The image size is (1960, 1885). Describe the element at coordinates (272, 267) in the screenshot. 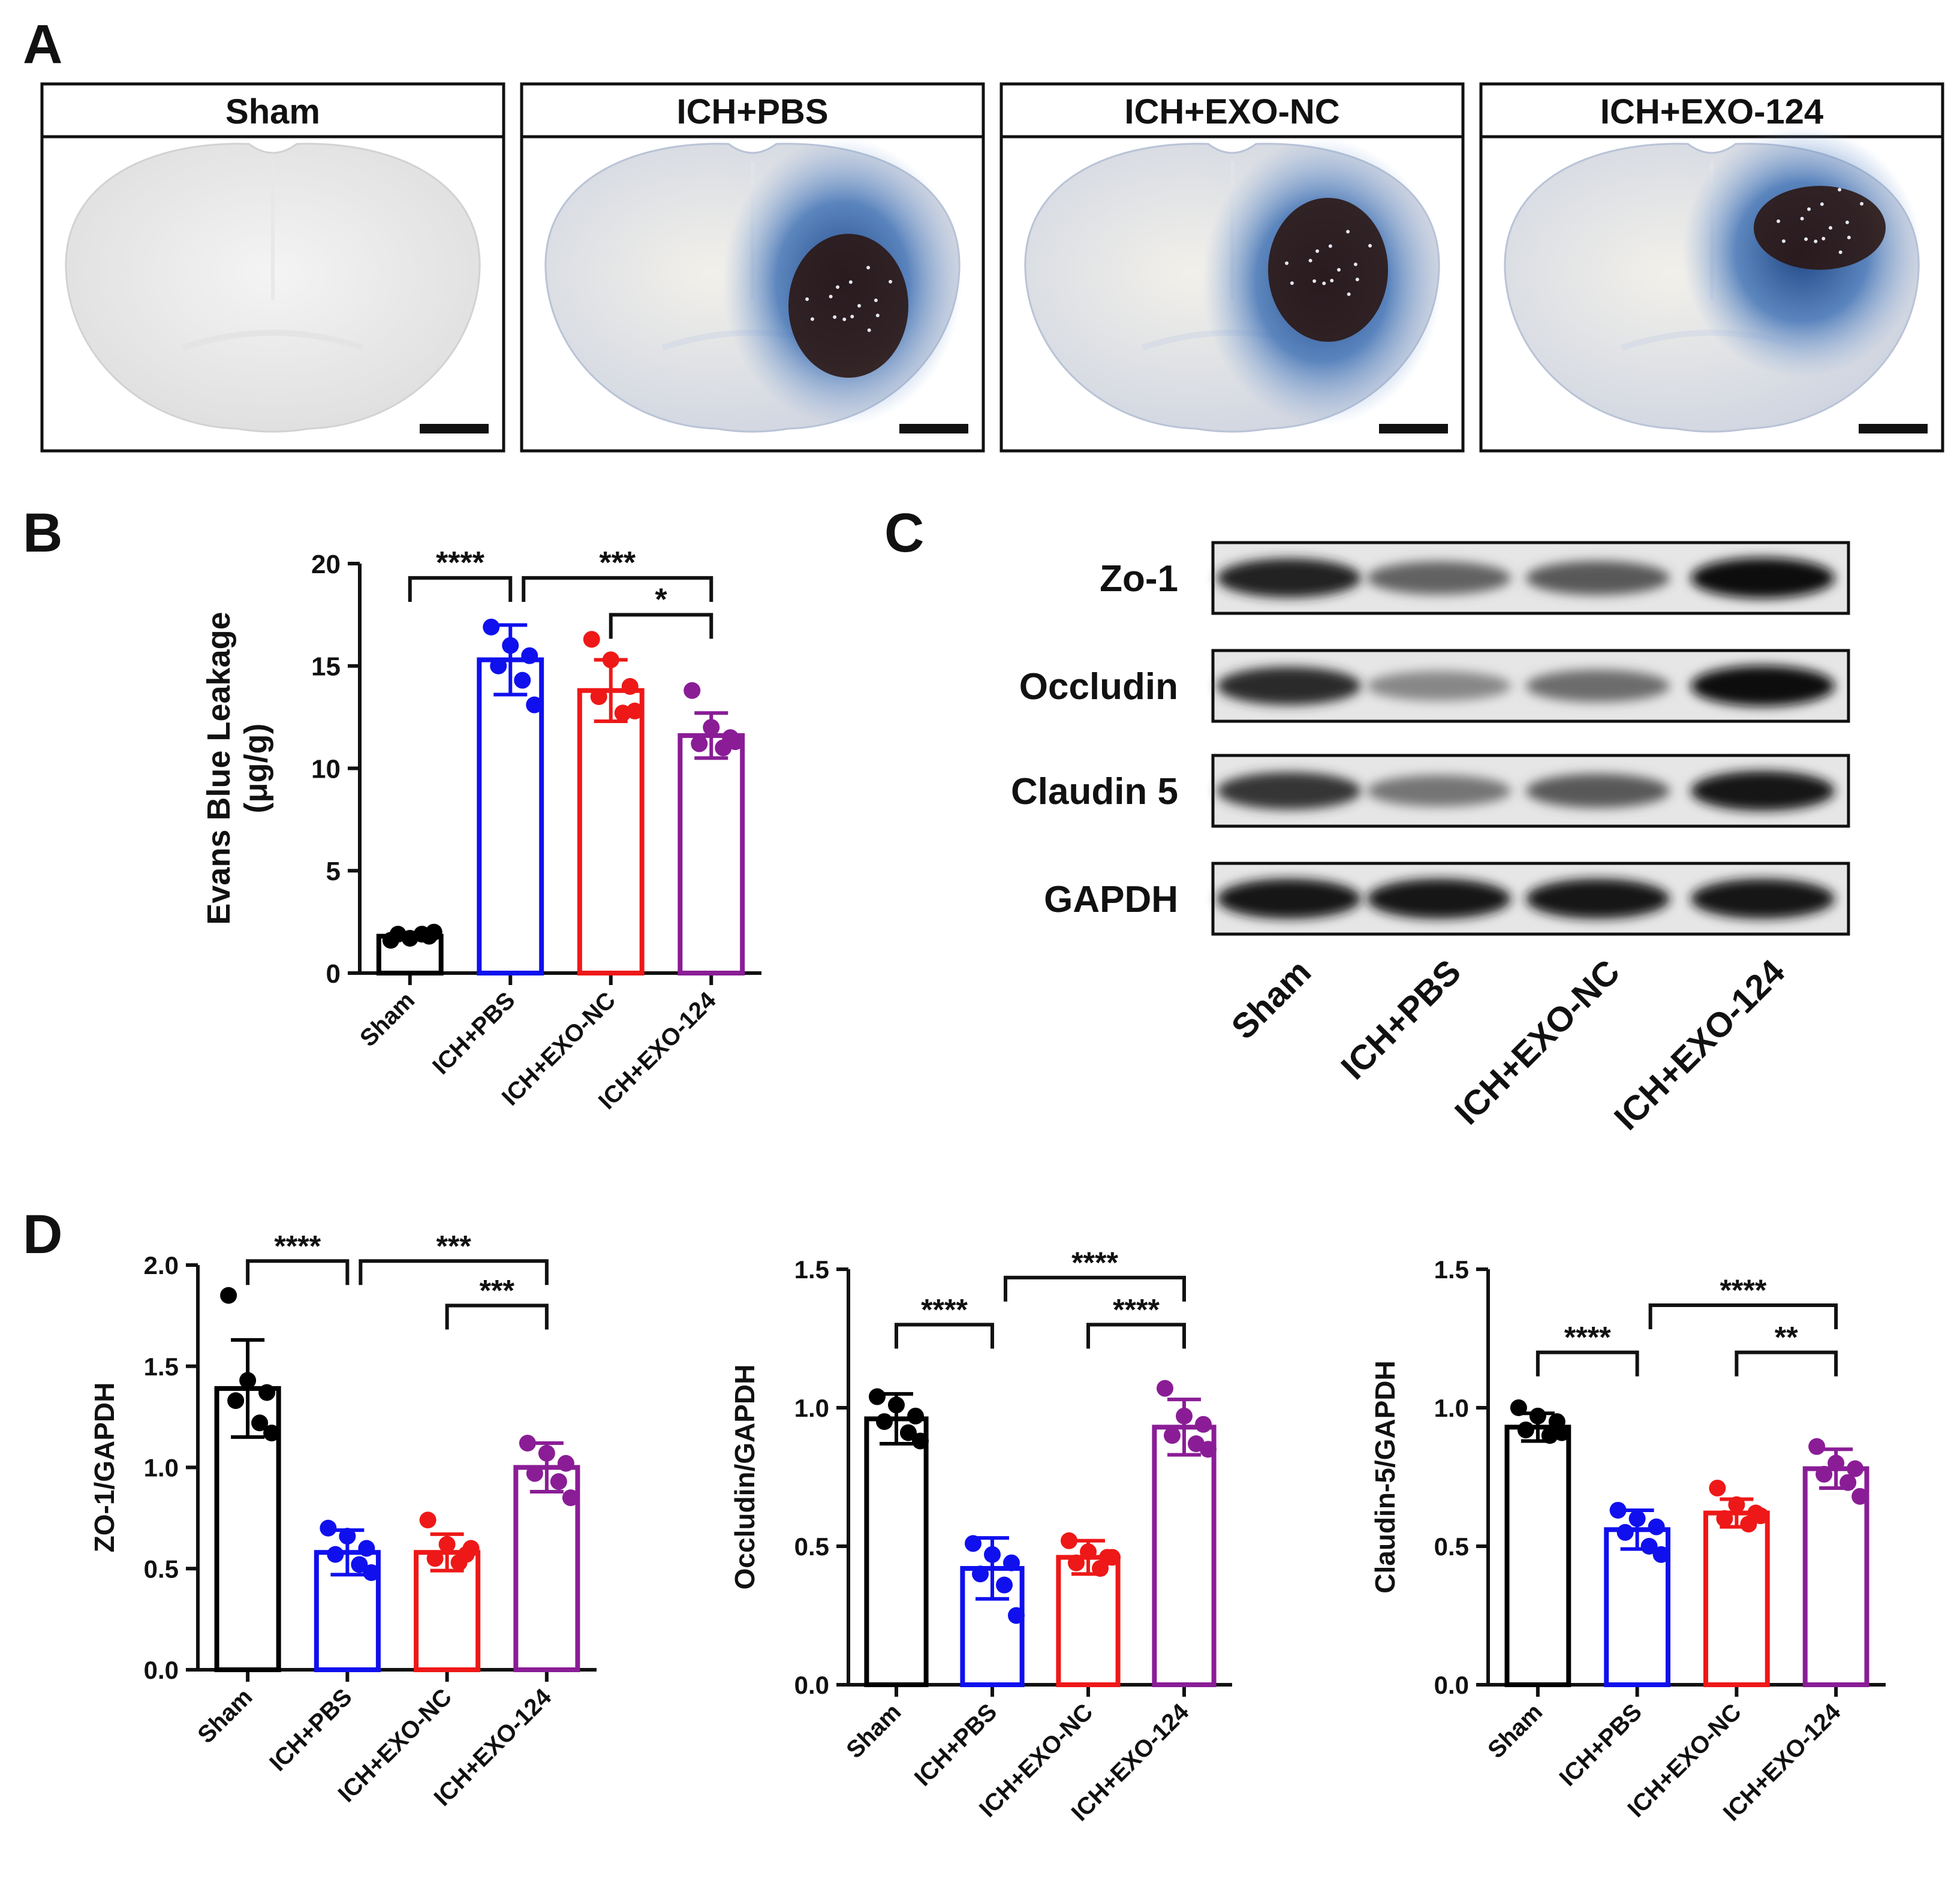

I see `photo-panel: Sham` at that location.